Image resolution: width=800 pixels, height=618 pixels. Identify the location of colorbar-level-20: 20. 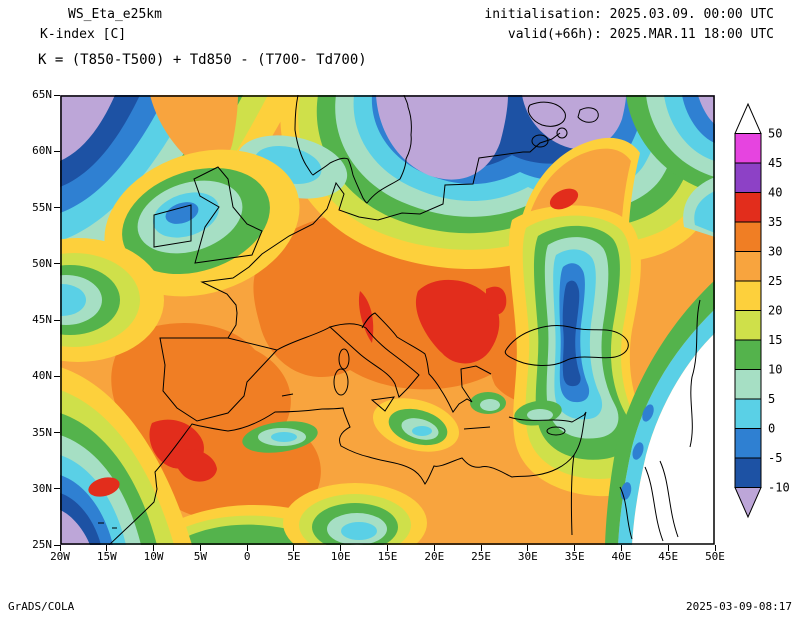
(775, 311).